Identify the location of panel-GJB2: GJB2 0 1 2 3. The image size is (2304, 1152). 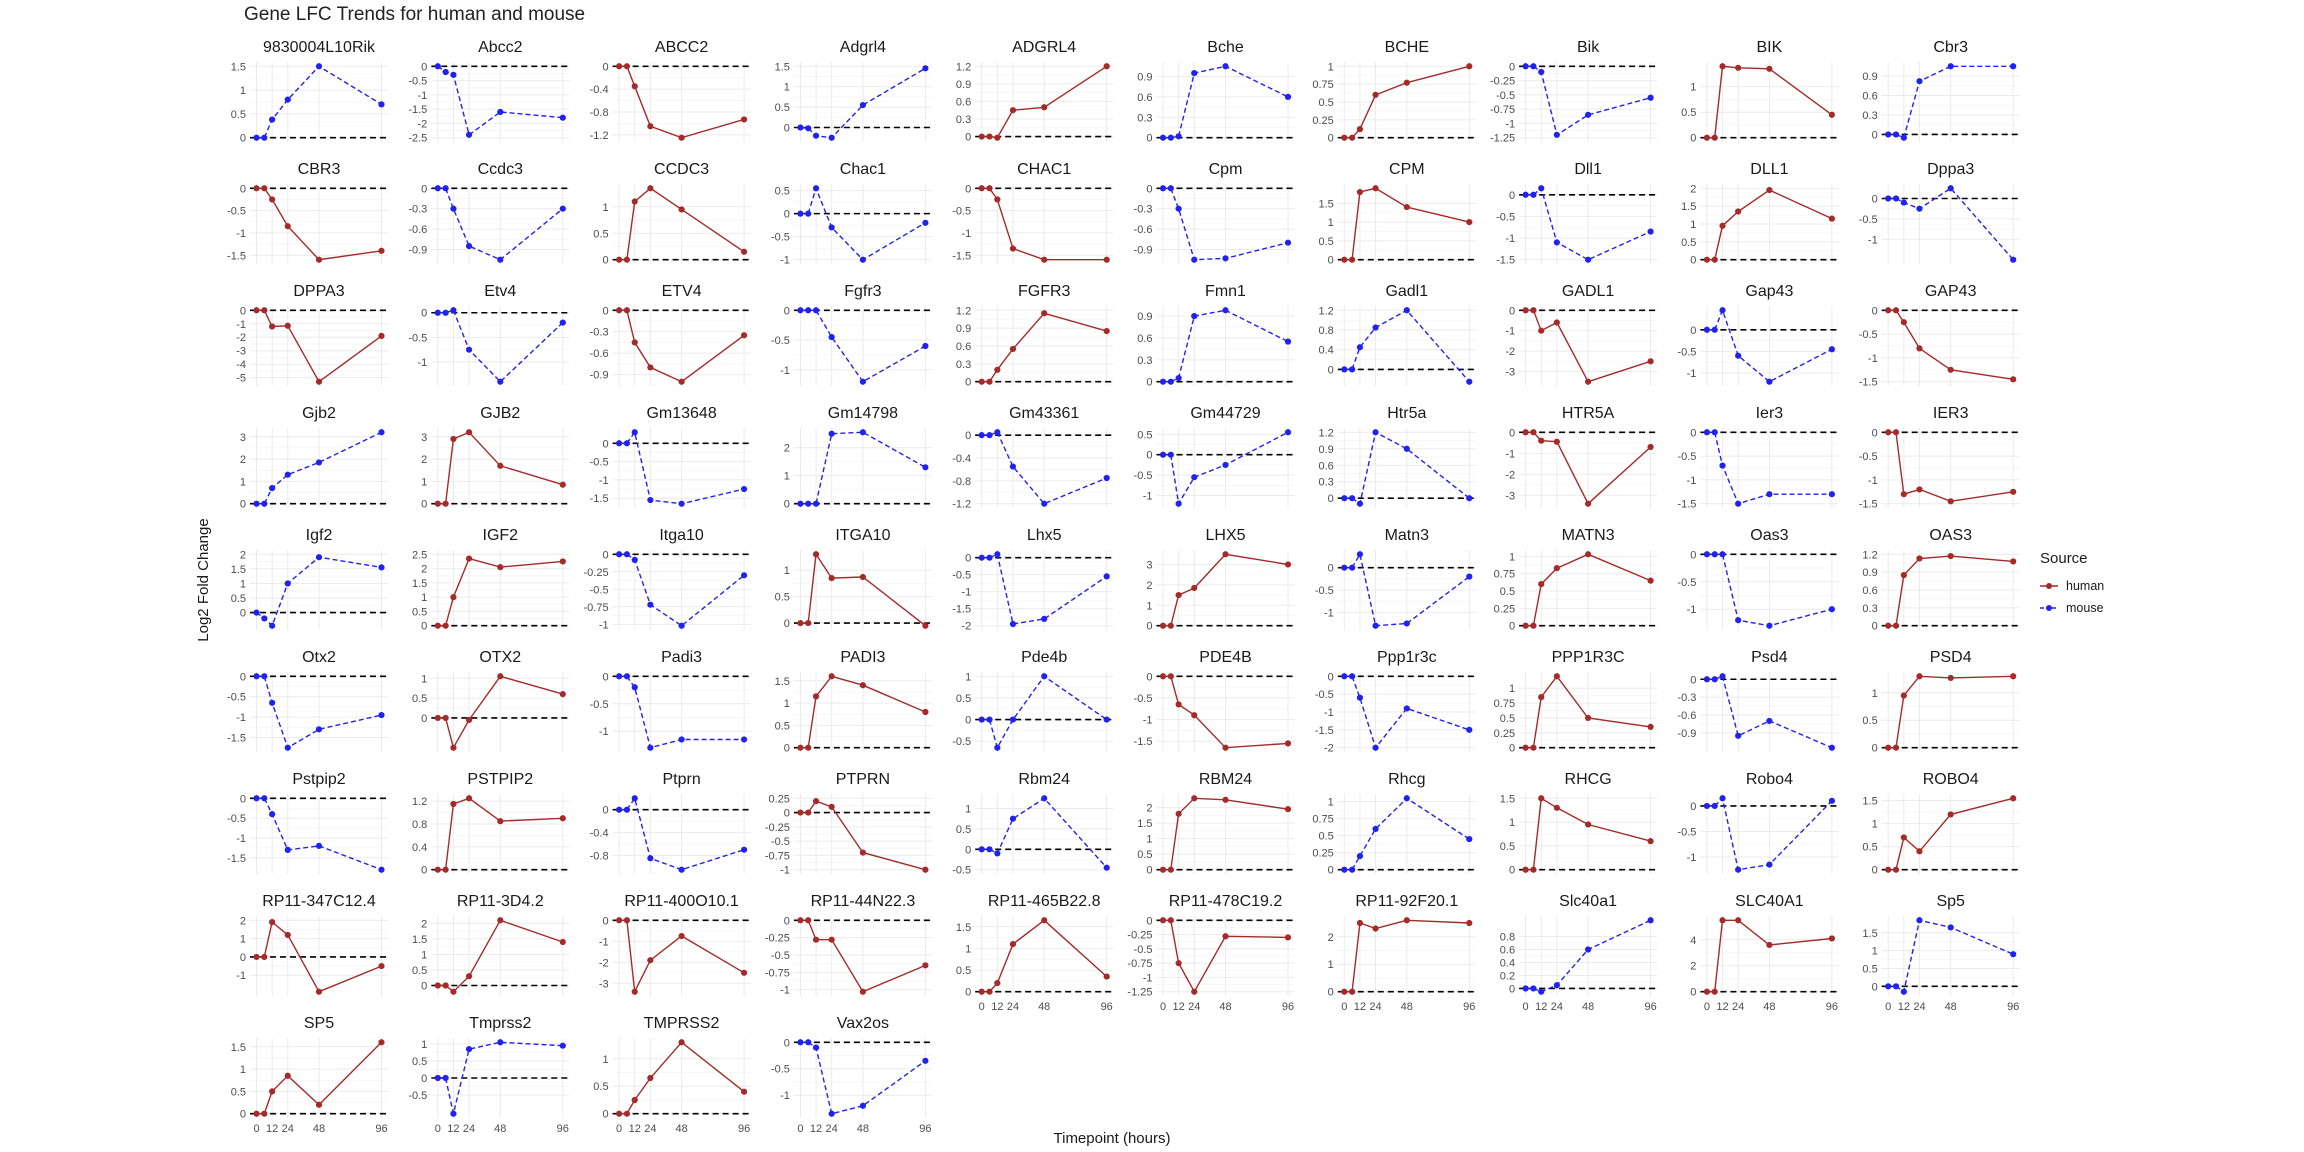
(495, 458).